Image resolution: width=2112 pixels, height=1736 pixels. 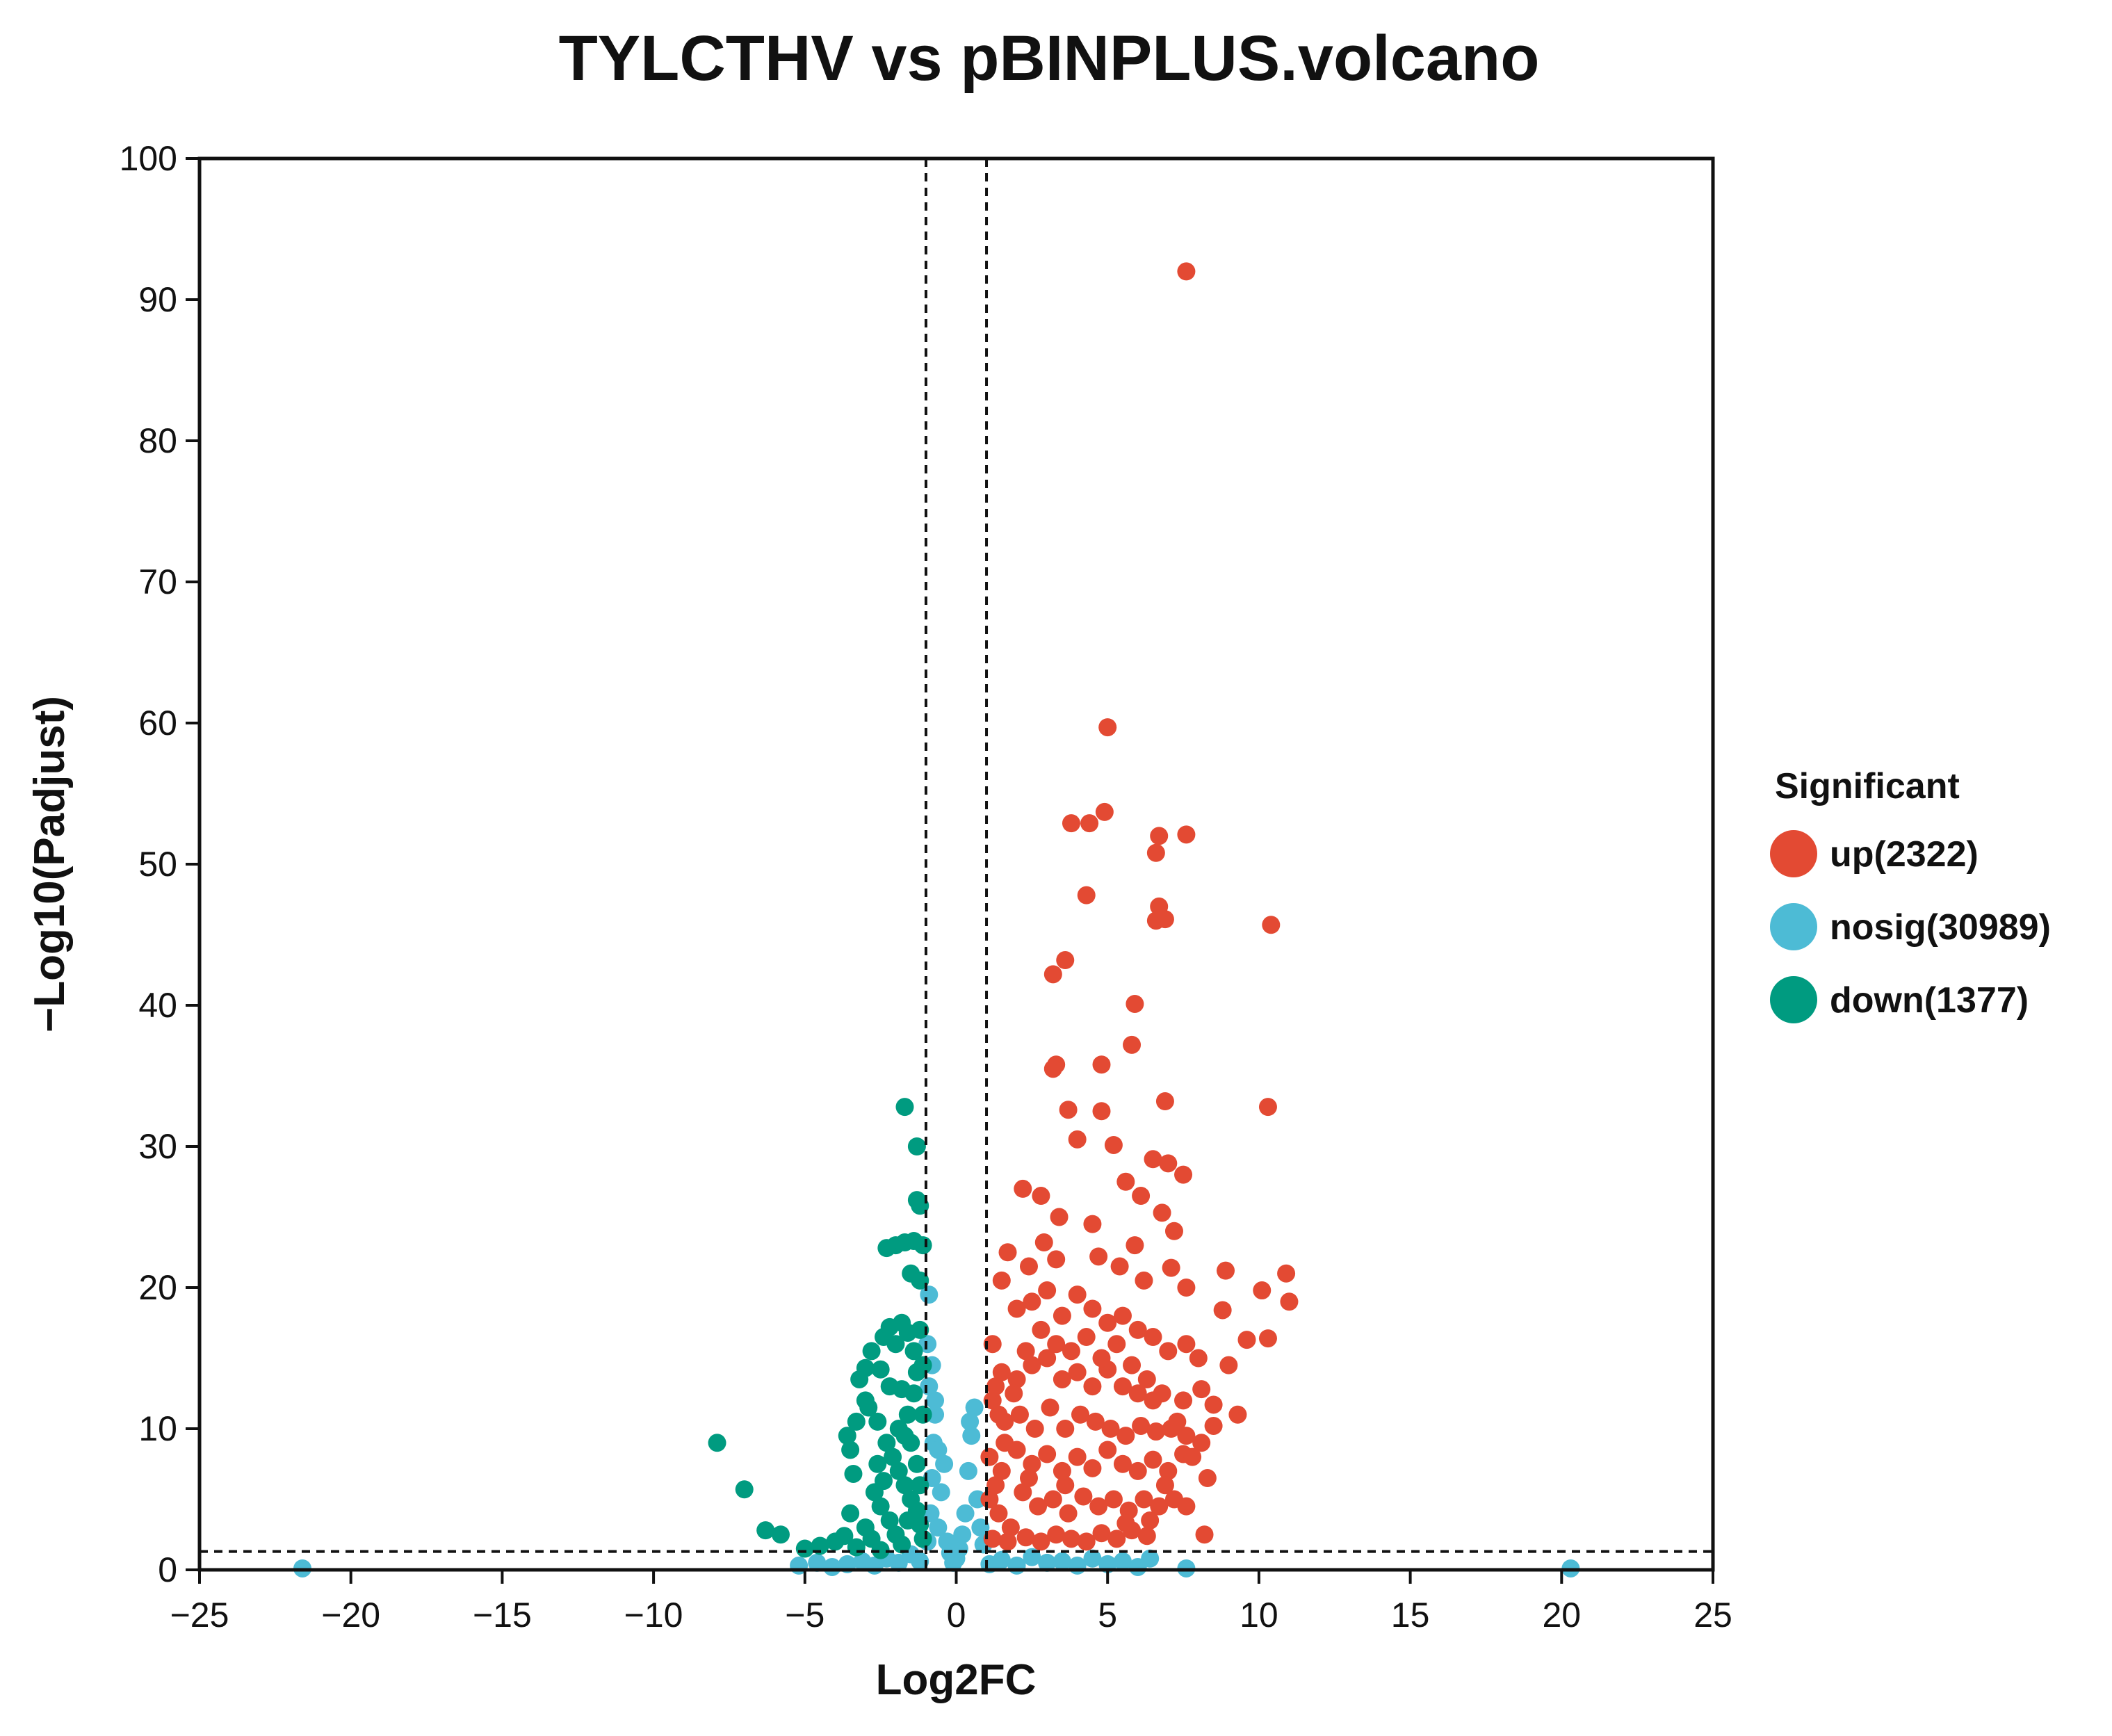 What do you see at coordinates (1561, 1615) in the screenshot?
I see `x-tick-label: 20` at bounding box center [1561, 1615].